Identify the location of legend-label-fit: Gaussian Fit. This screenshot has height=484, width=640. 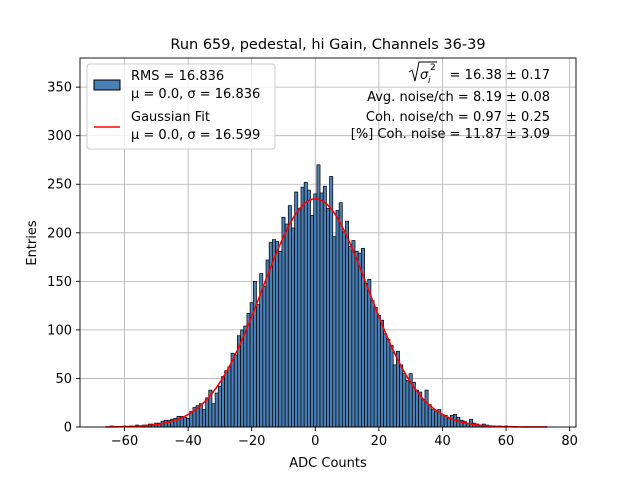
(170, 117).